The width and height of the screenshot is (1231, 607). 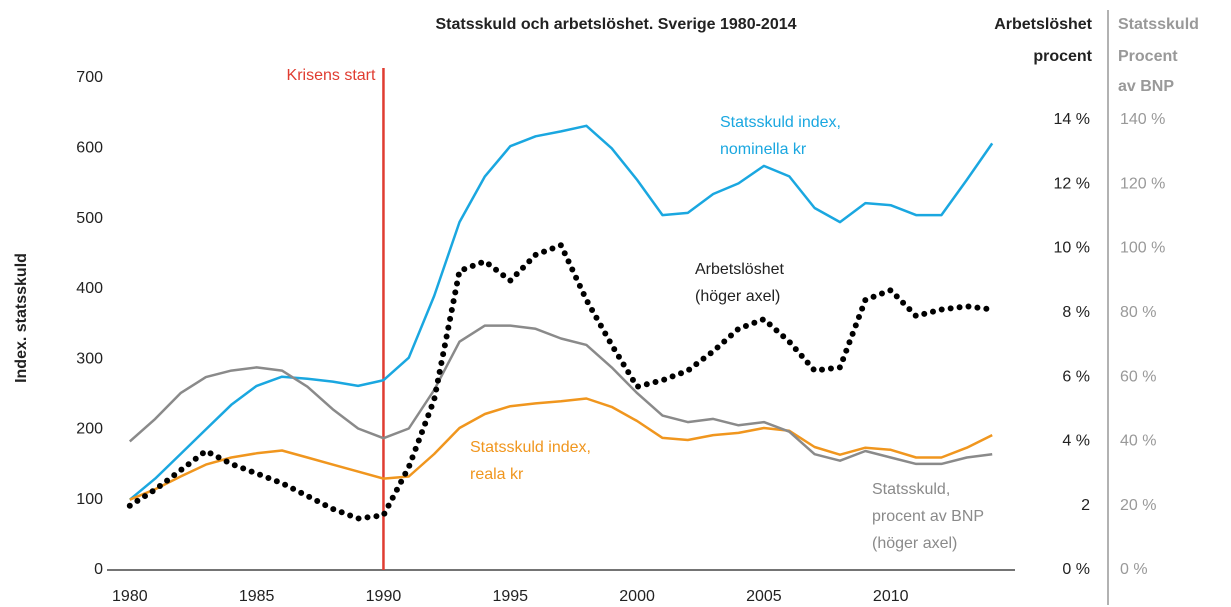 I want to click on x-tick-label: 1985, so click(x=257, y=596).